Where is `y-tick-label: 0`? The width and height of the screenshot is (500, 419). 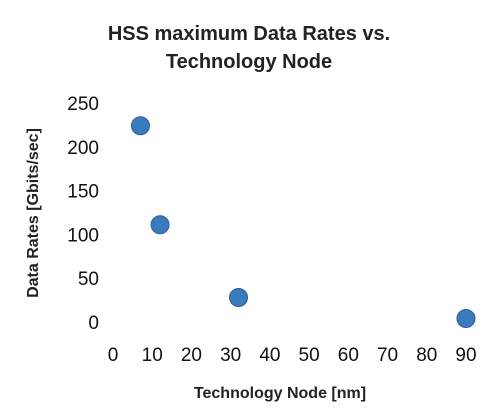
y-tick-label: 0 is located at coordinates (93, 323).